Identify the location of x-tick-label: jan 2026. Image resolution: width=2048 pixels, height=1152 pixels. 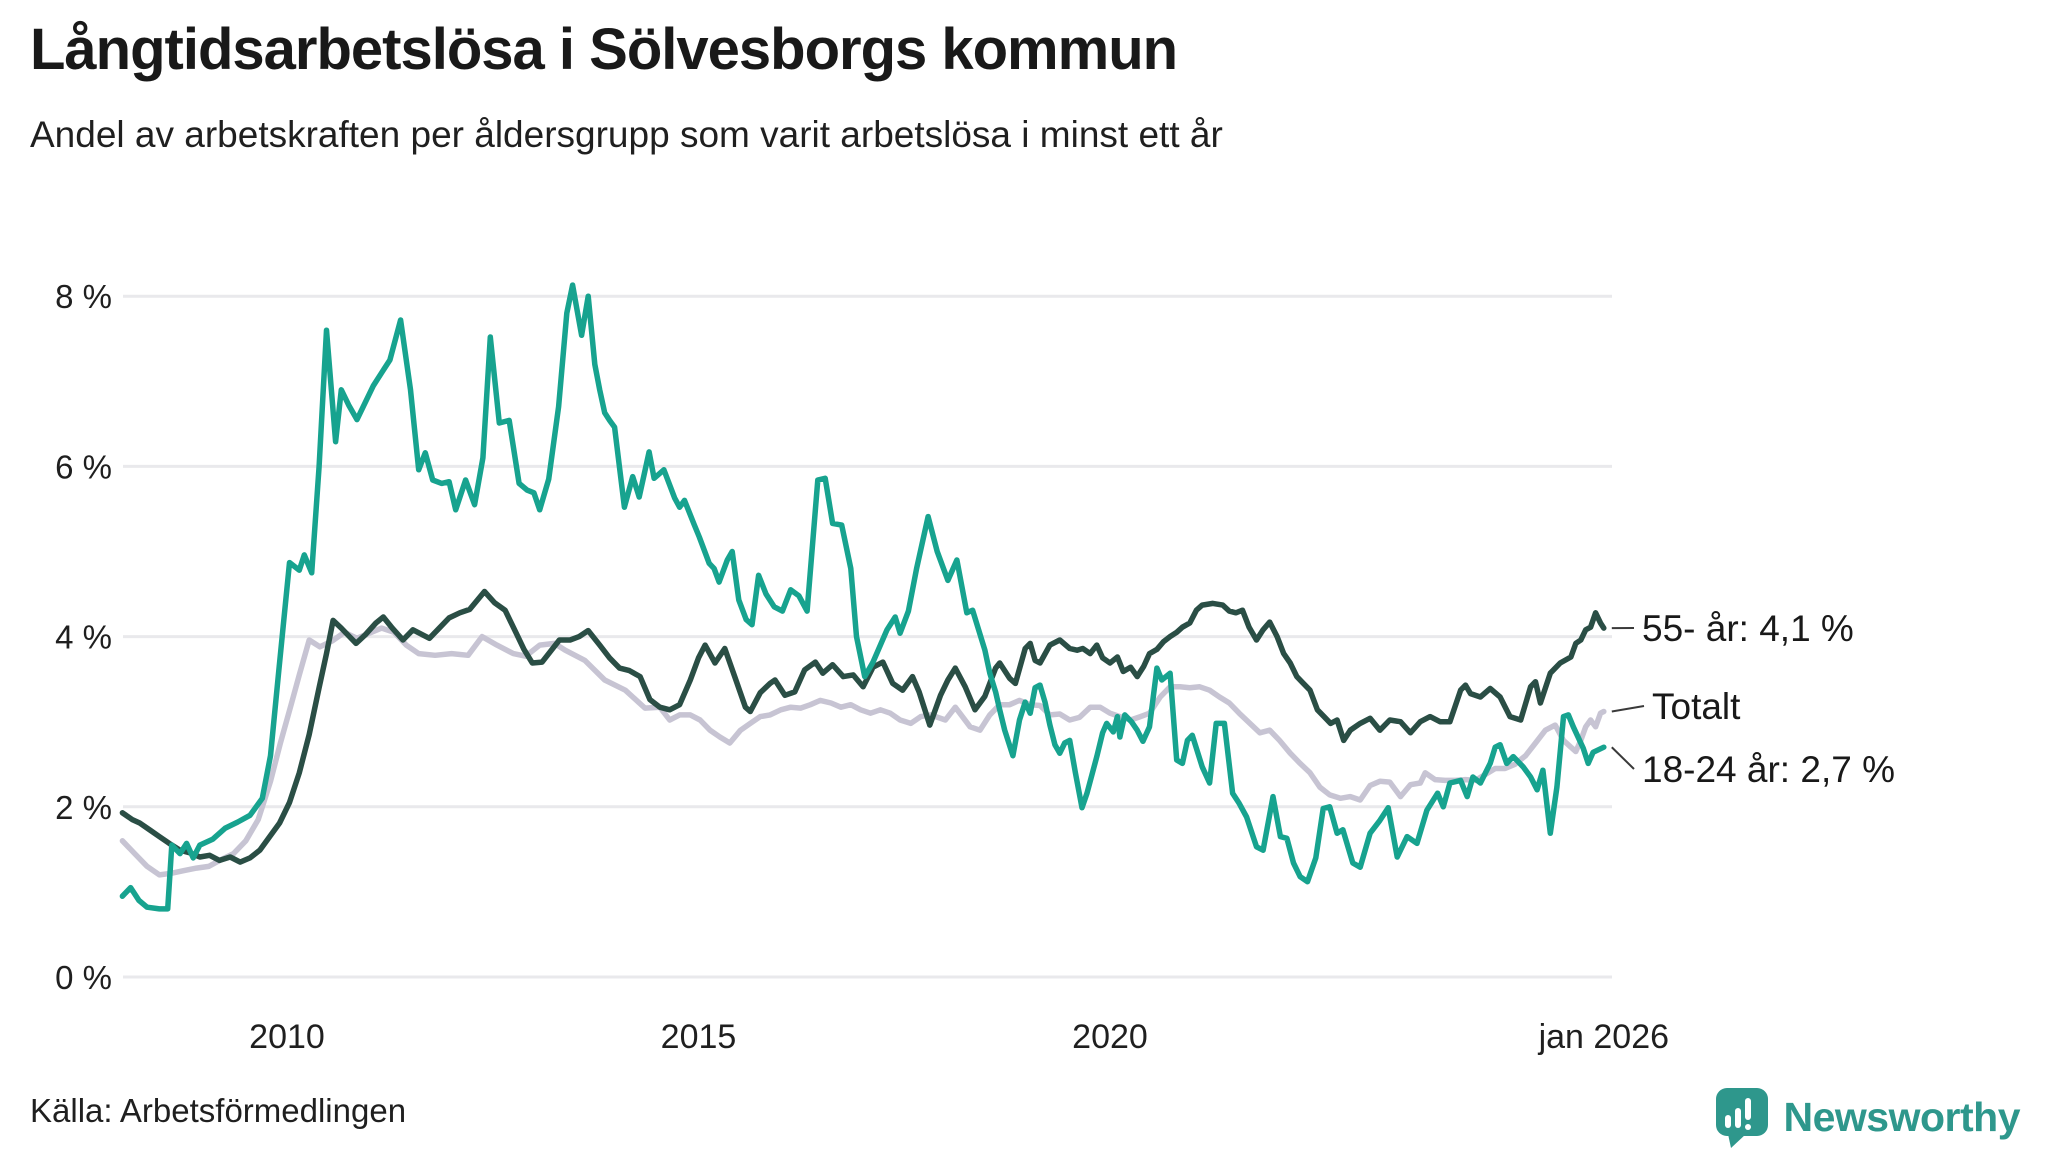
(1603, 1037).